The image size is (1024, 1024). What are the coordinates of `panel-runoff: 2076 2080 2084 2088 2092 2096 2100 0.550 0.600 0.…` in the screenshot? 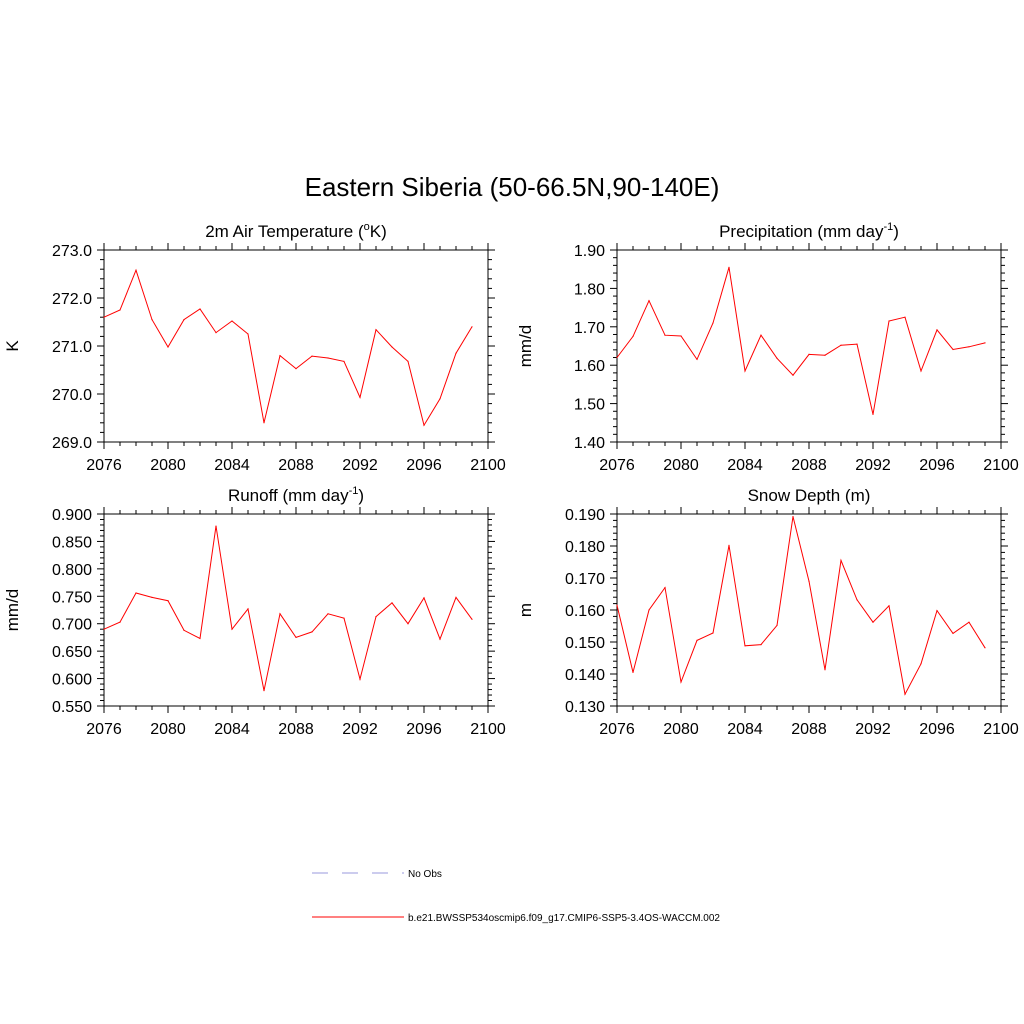 It's located at (254, 611).